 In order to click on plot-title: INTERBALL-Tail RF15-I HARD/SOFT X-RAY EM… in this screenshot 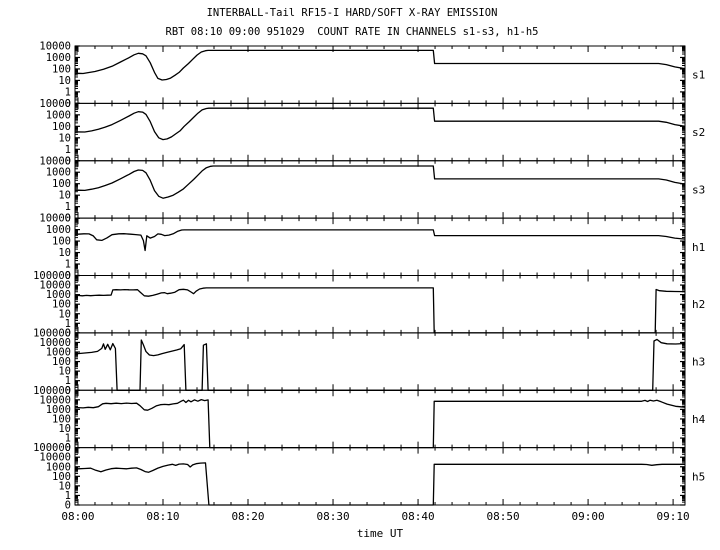, I will do `click(352, 13)`.